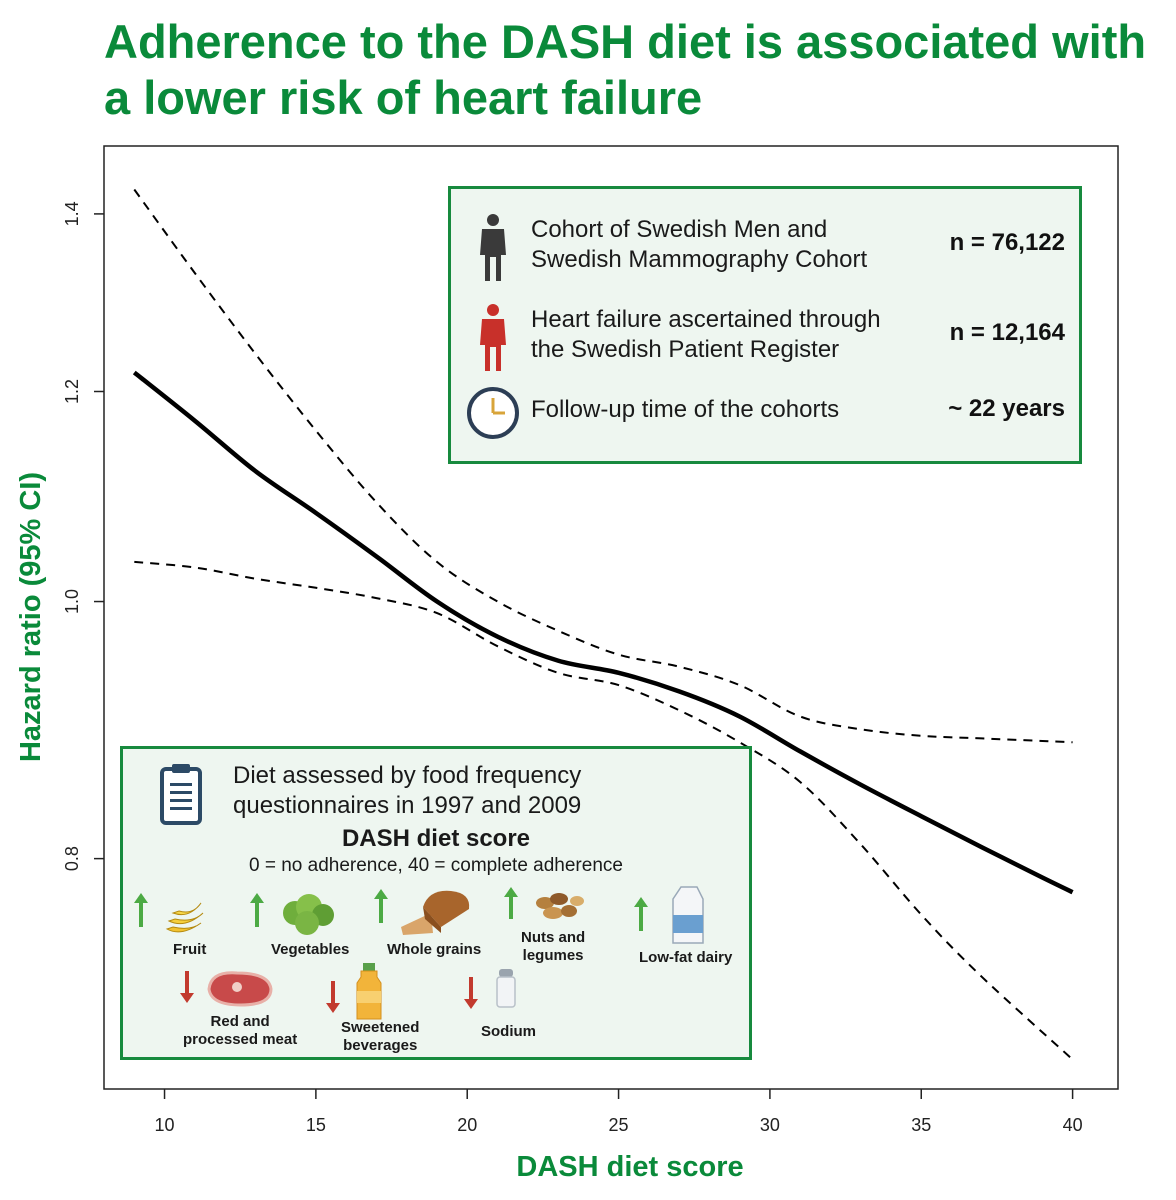 The height and width of the screenshot is (1200, 1176). I want to click on up-arrow-grains, so click(422, 912).